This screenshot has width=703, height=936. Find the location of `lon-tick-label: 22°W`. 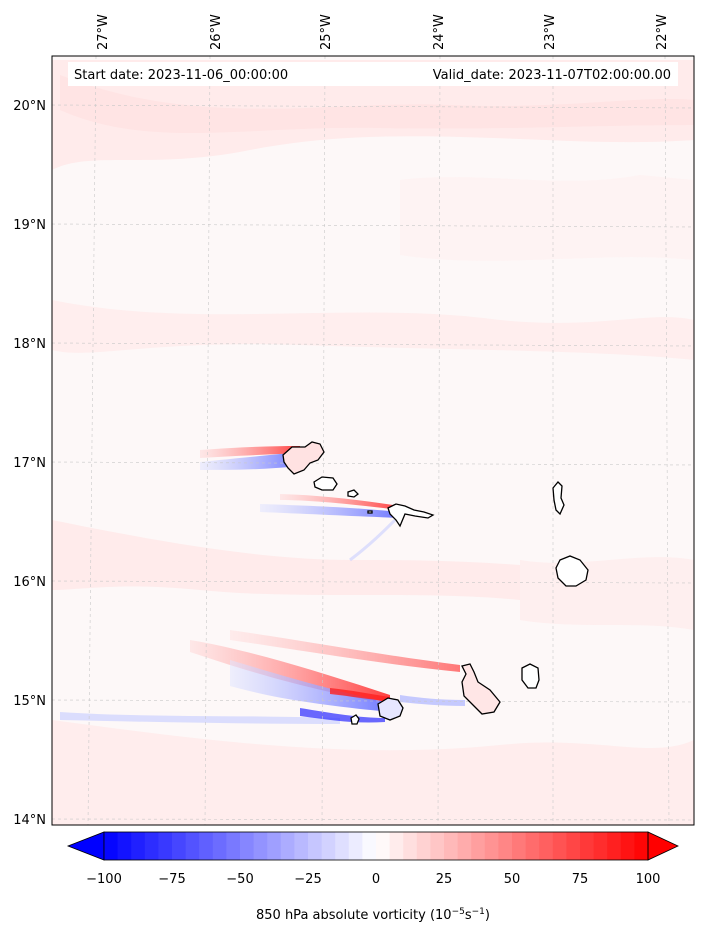

lon-tick-label: 22°W is located at coordinates (662, 32).